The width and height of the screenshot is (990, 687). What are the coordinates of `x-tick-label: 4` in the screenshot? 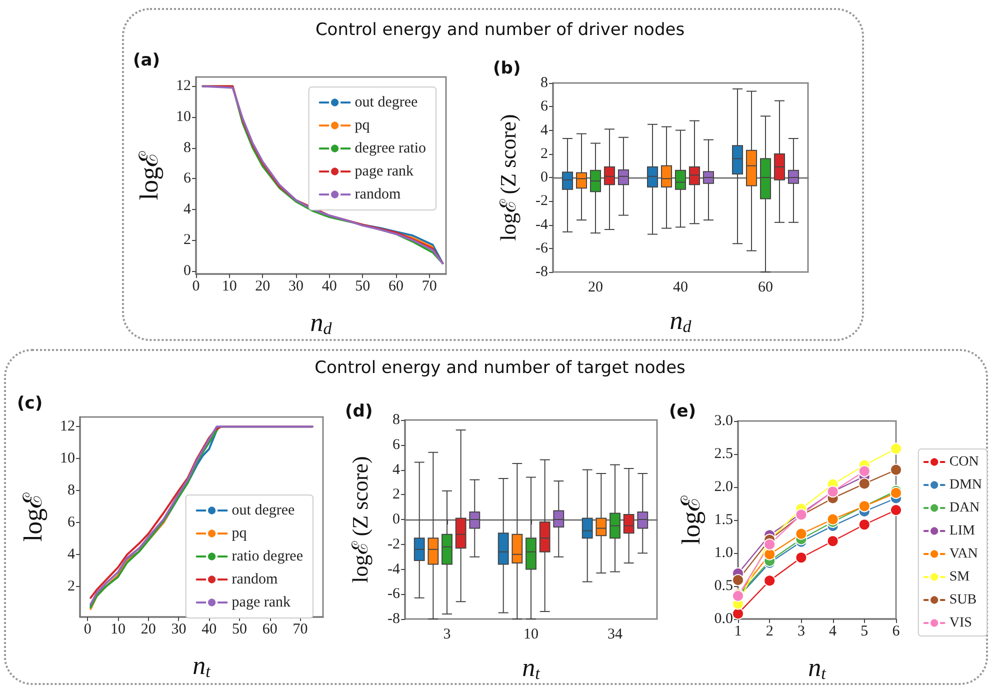 It's located at (833, 632).